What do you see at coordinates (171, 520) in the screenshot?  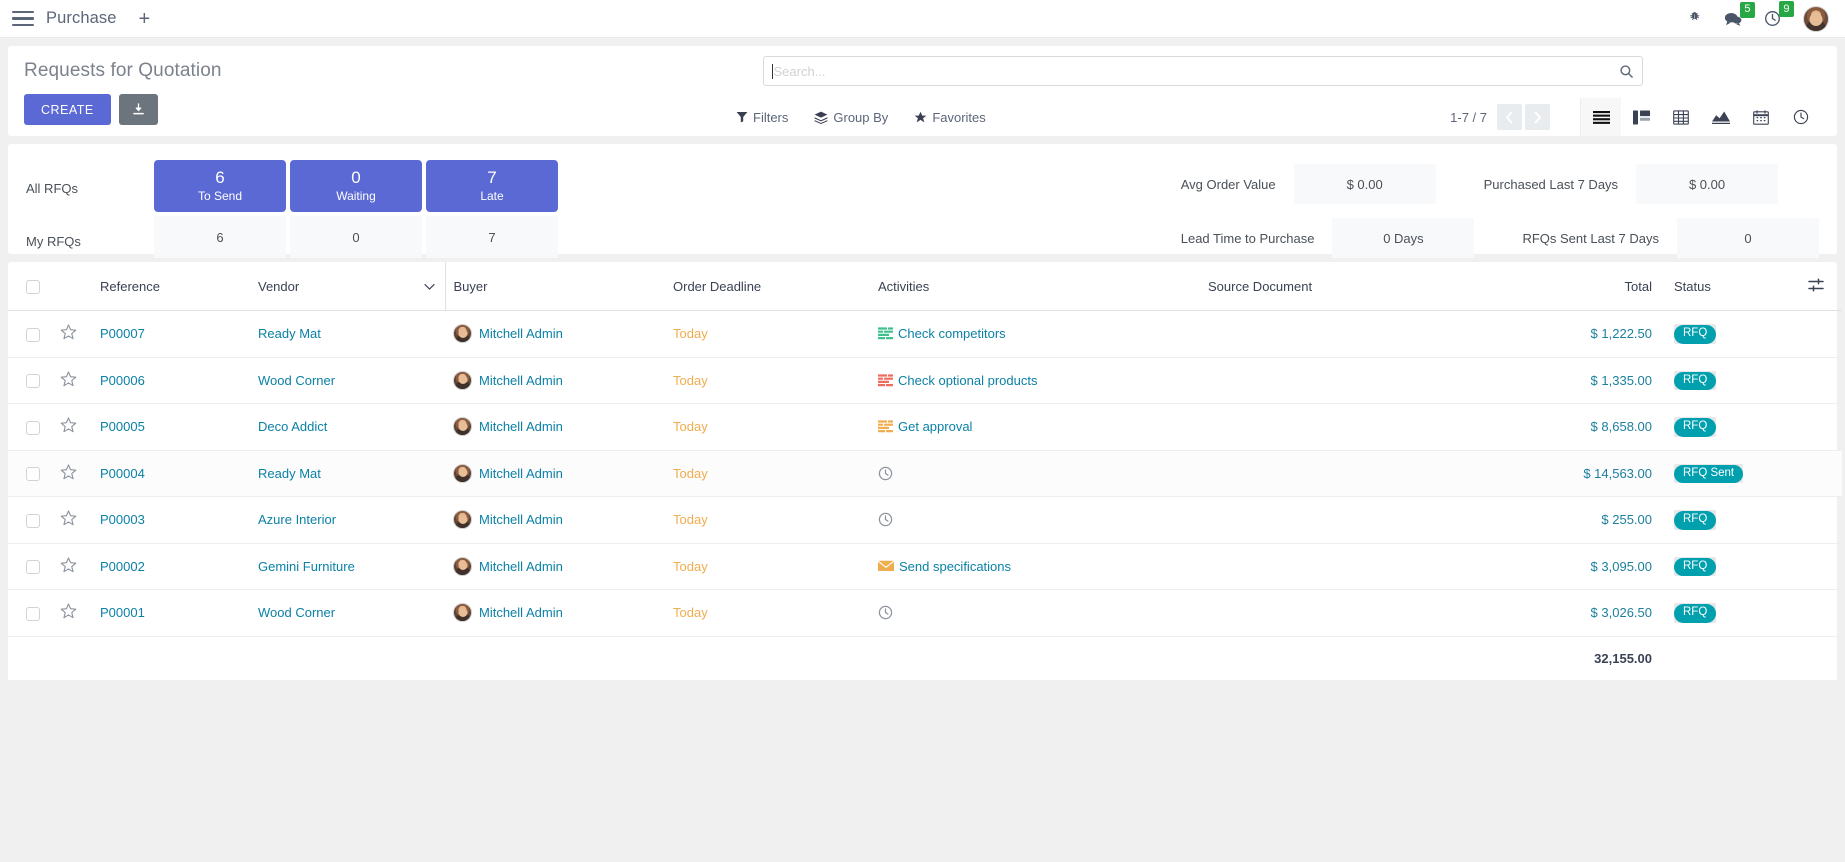 I see `cell-reference: P00003` at bounding box center [171, 520].